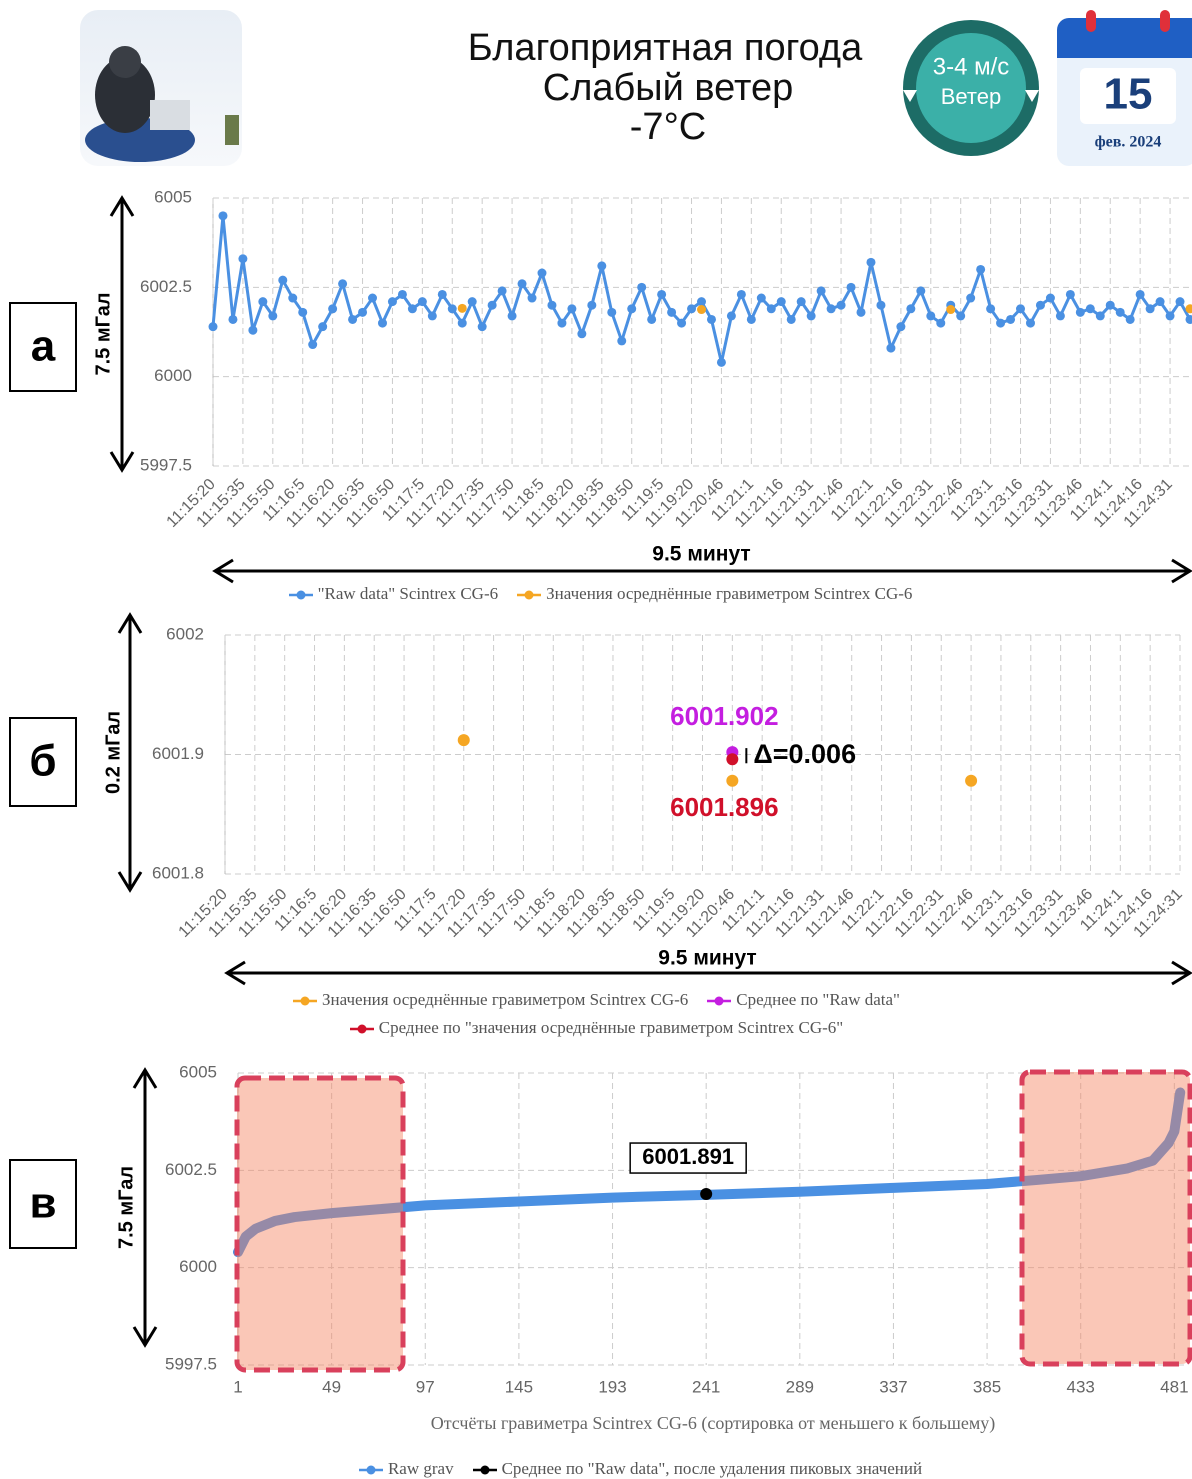 This screenshot has height=1479, width=1192. I want to click on x-tick-label: 289, so click(800, 1386).